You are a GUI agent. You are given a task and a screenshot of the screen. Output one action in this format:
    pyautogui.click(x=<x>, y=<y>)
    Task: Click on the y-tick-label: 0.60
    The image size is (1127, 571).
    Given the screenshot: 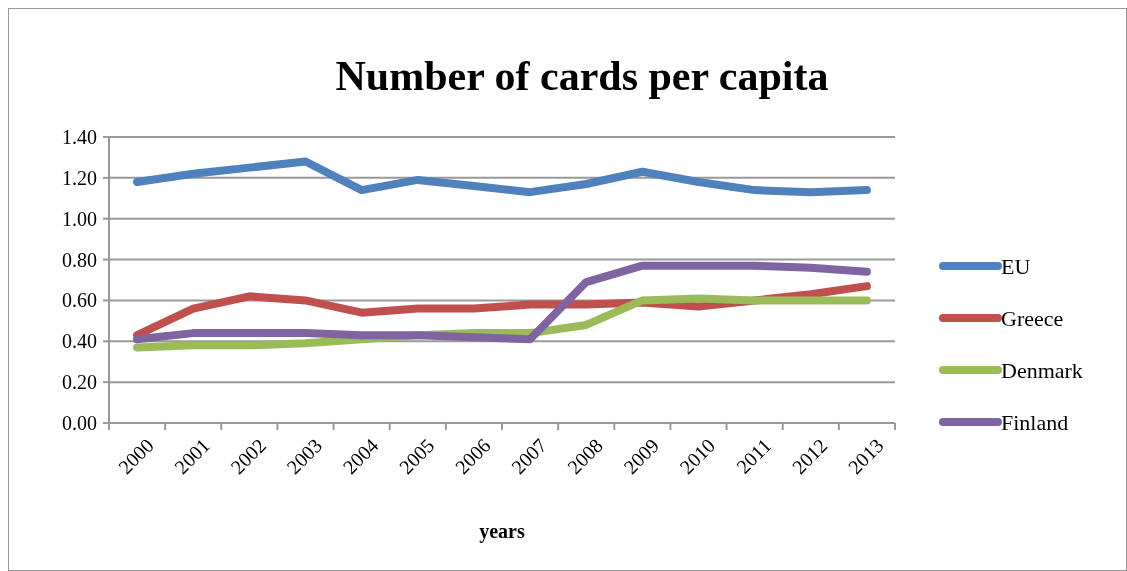 What is the action you would take?
    pyautogui.click(x=79, y=300)
    